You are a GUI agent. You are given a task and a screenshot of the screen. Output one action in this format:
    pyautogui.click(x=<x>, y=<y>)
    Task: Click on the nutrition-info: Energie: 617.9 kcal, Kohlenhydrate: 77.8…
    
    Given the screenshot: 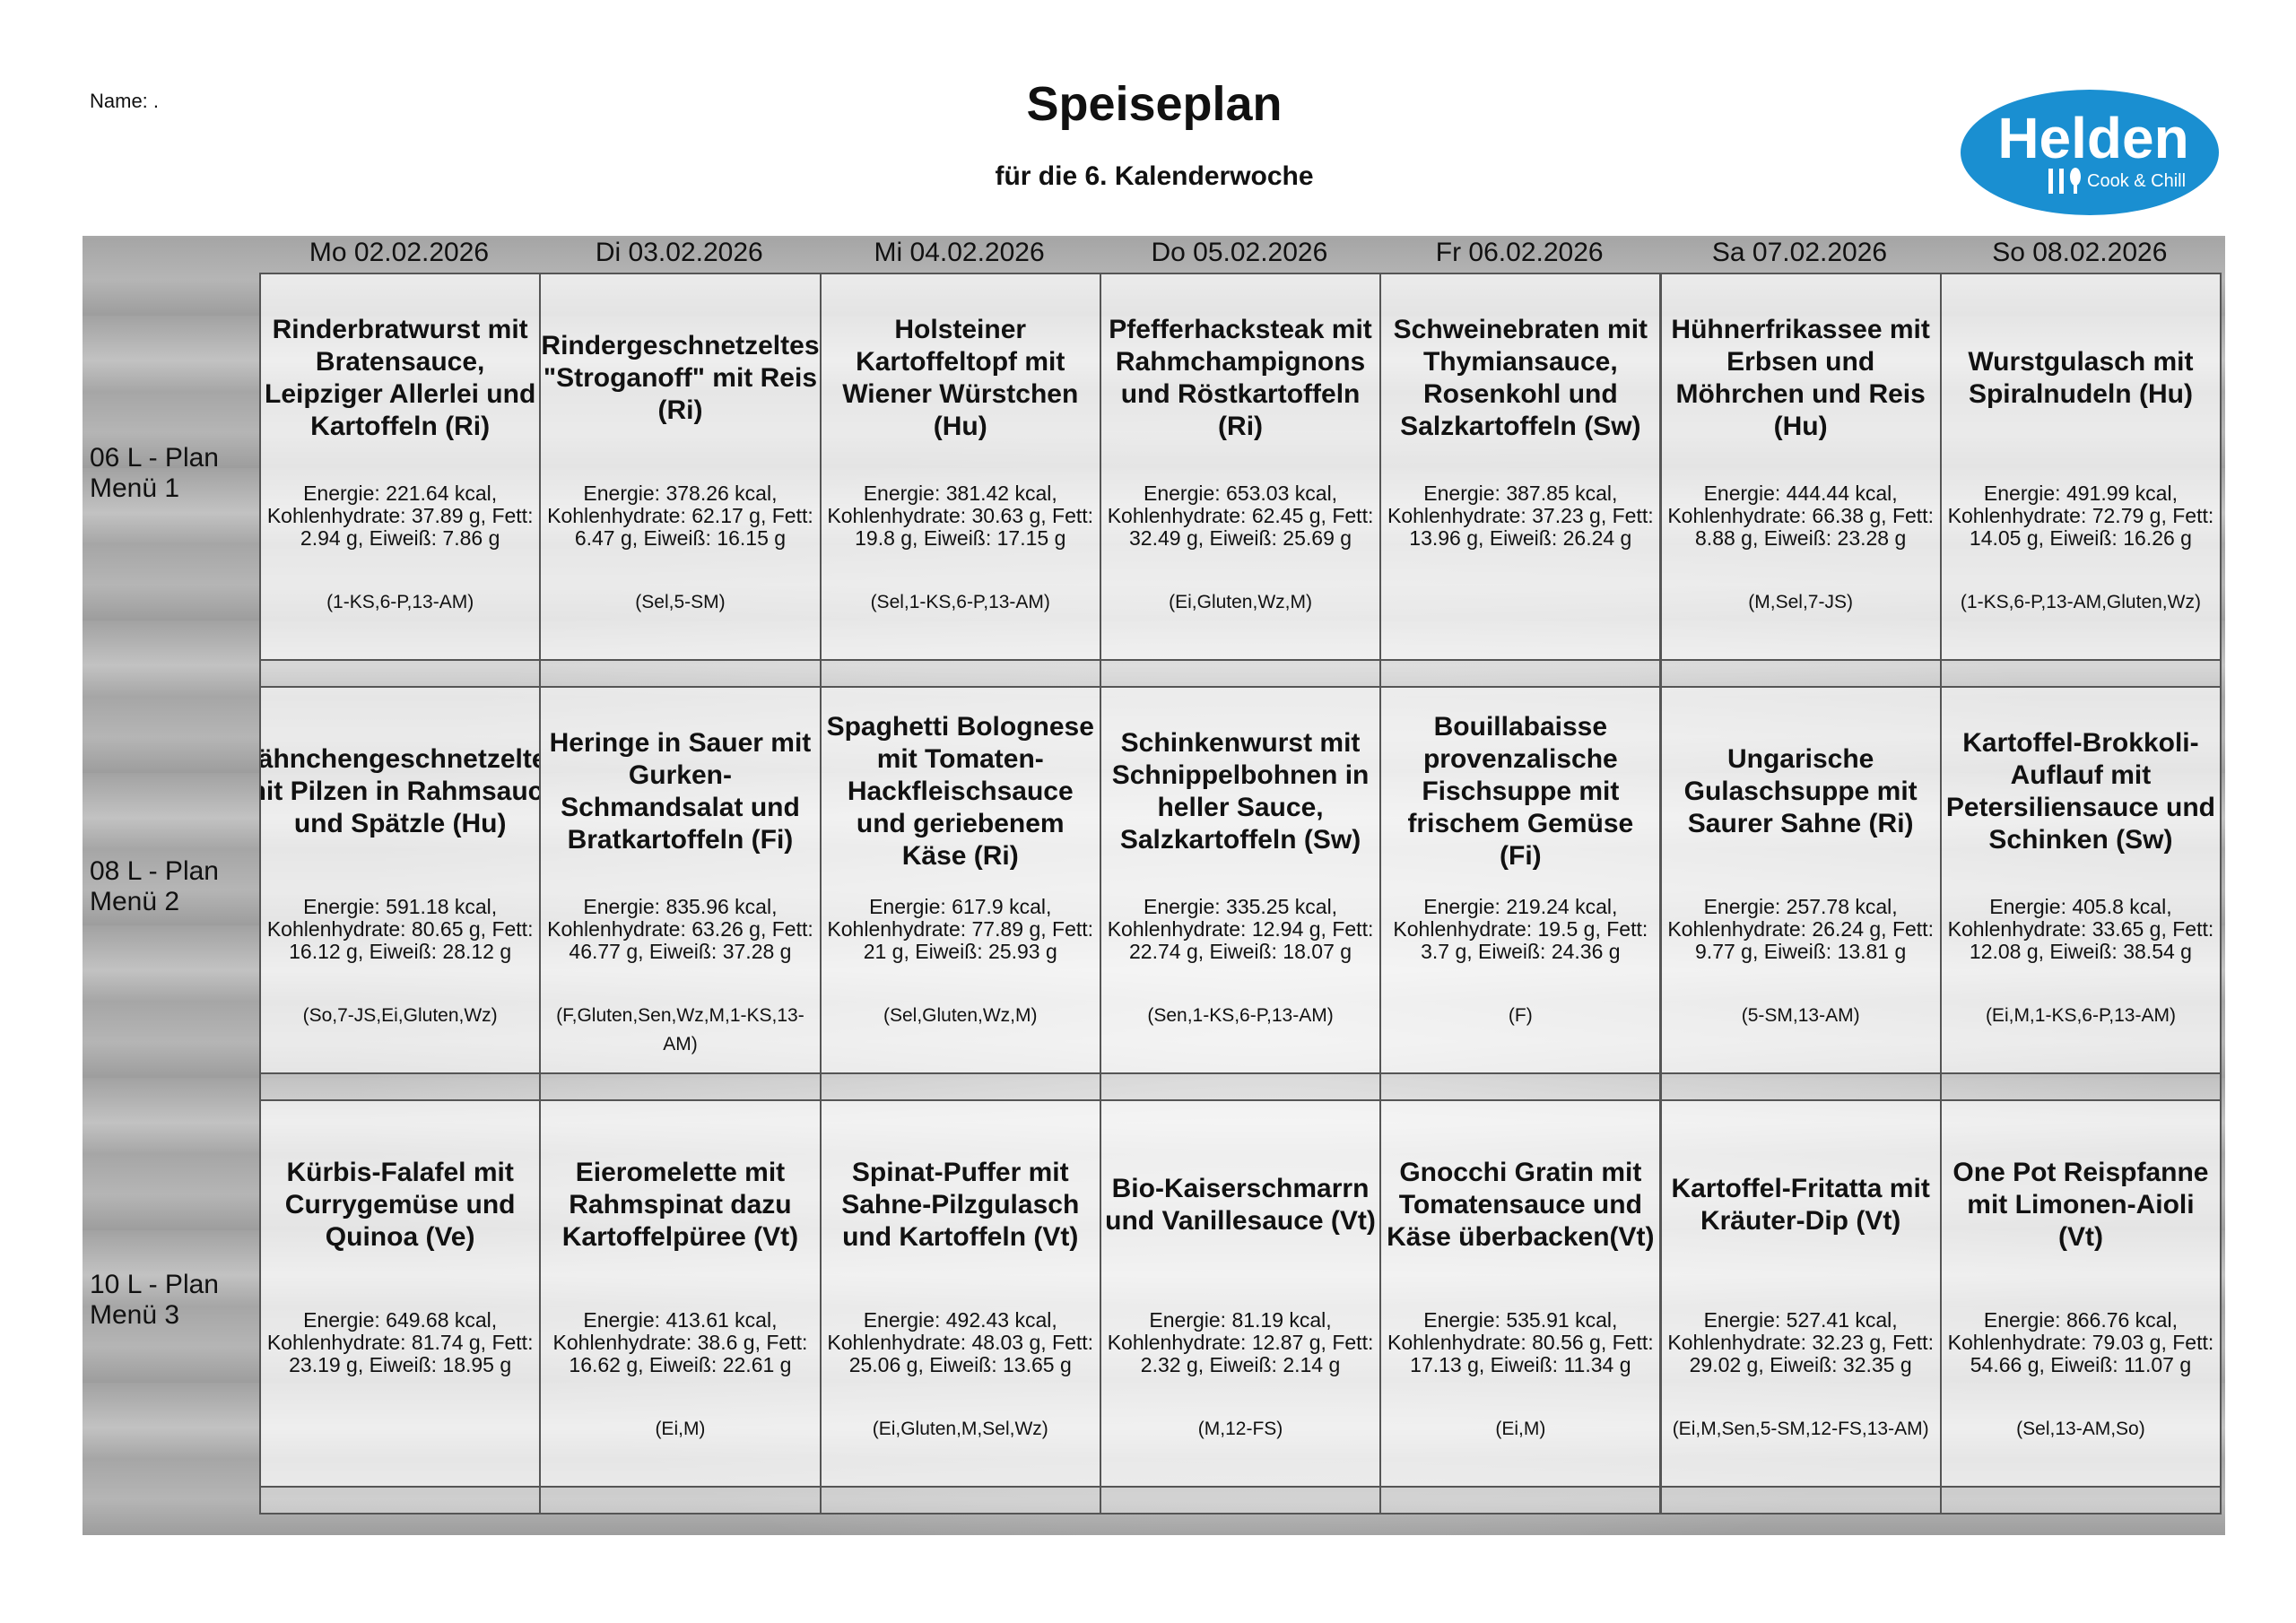 What is the action you would take?
    pyautogui.click(x=960, y=929)
    